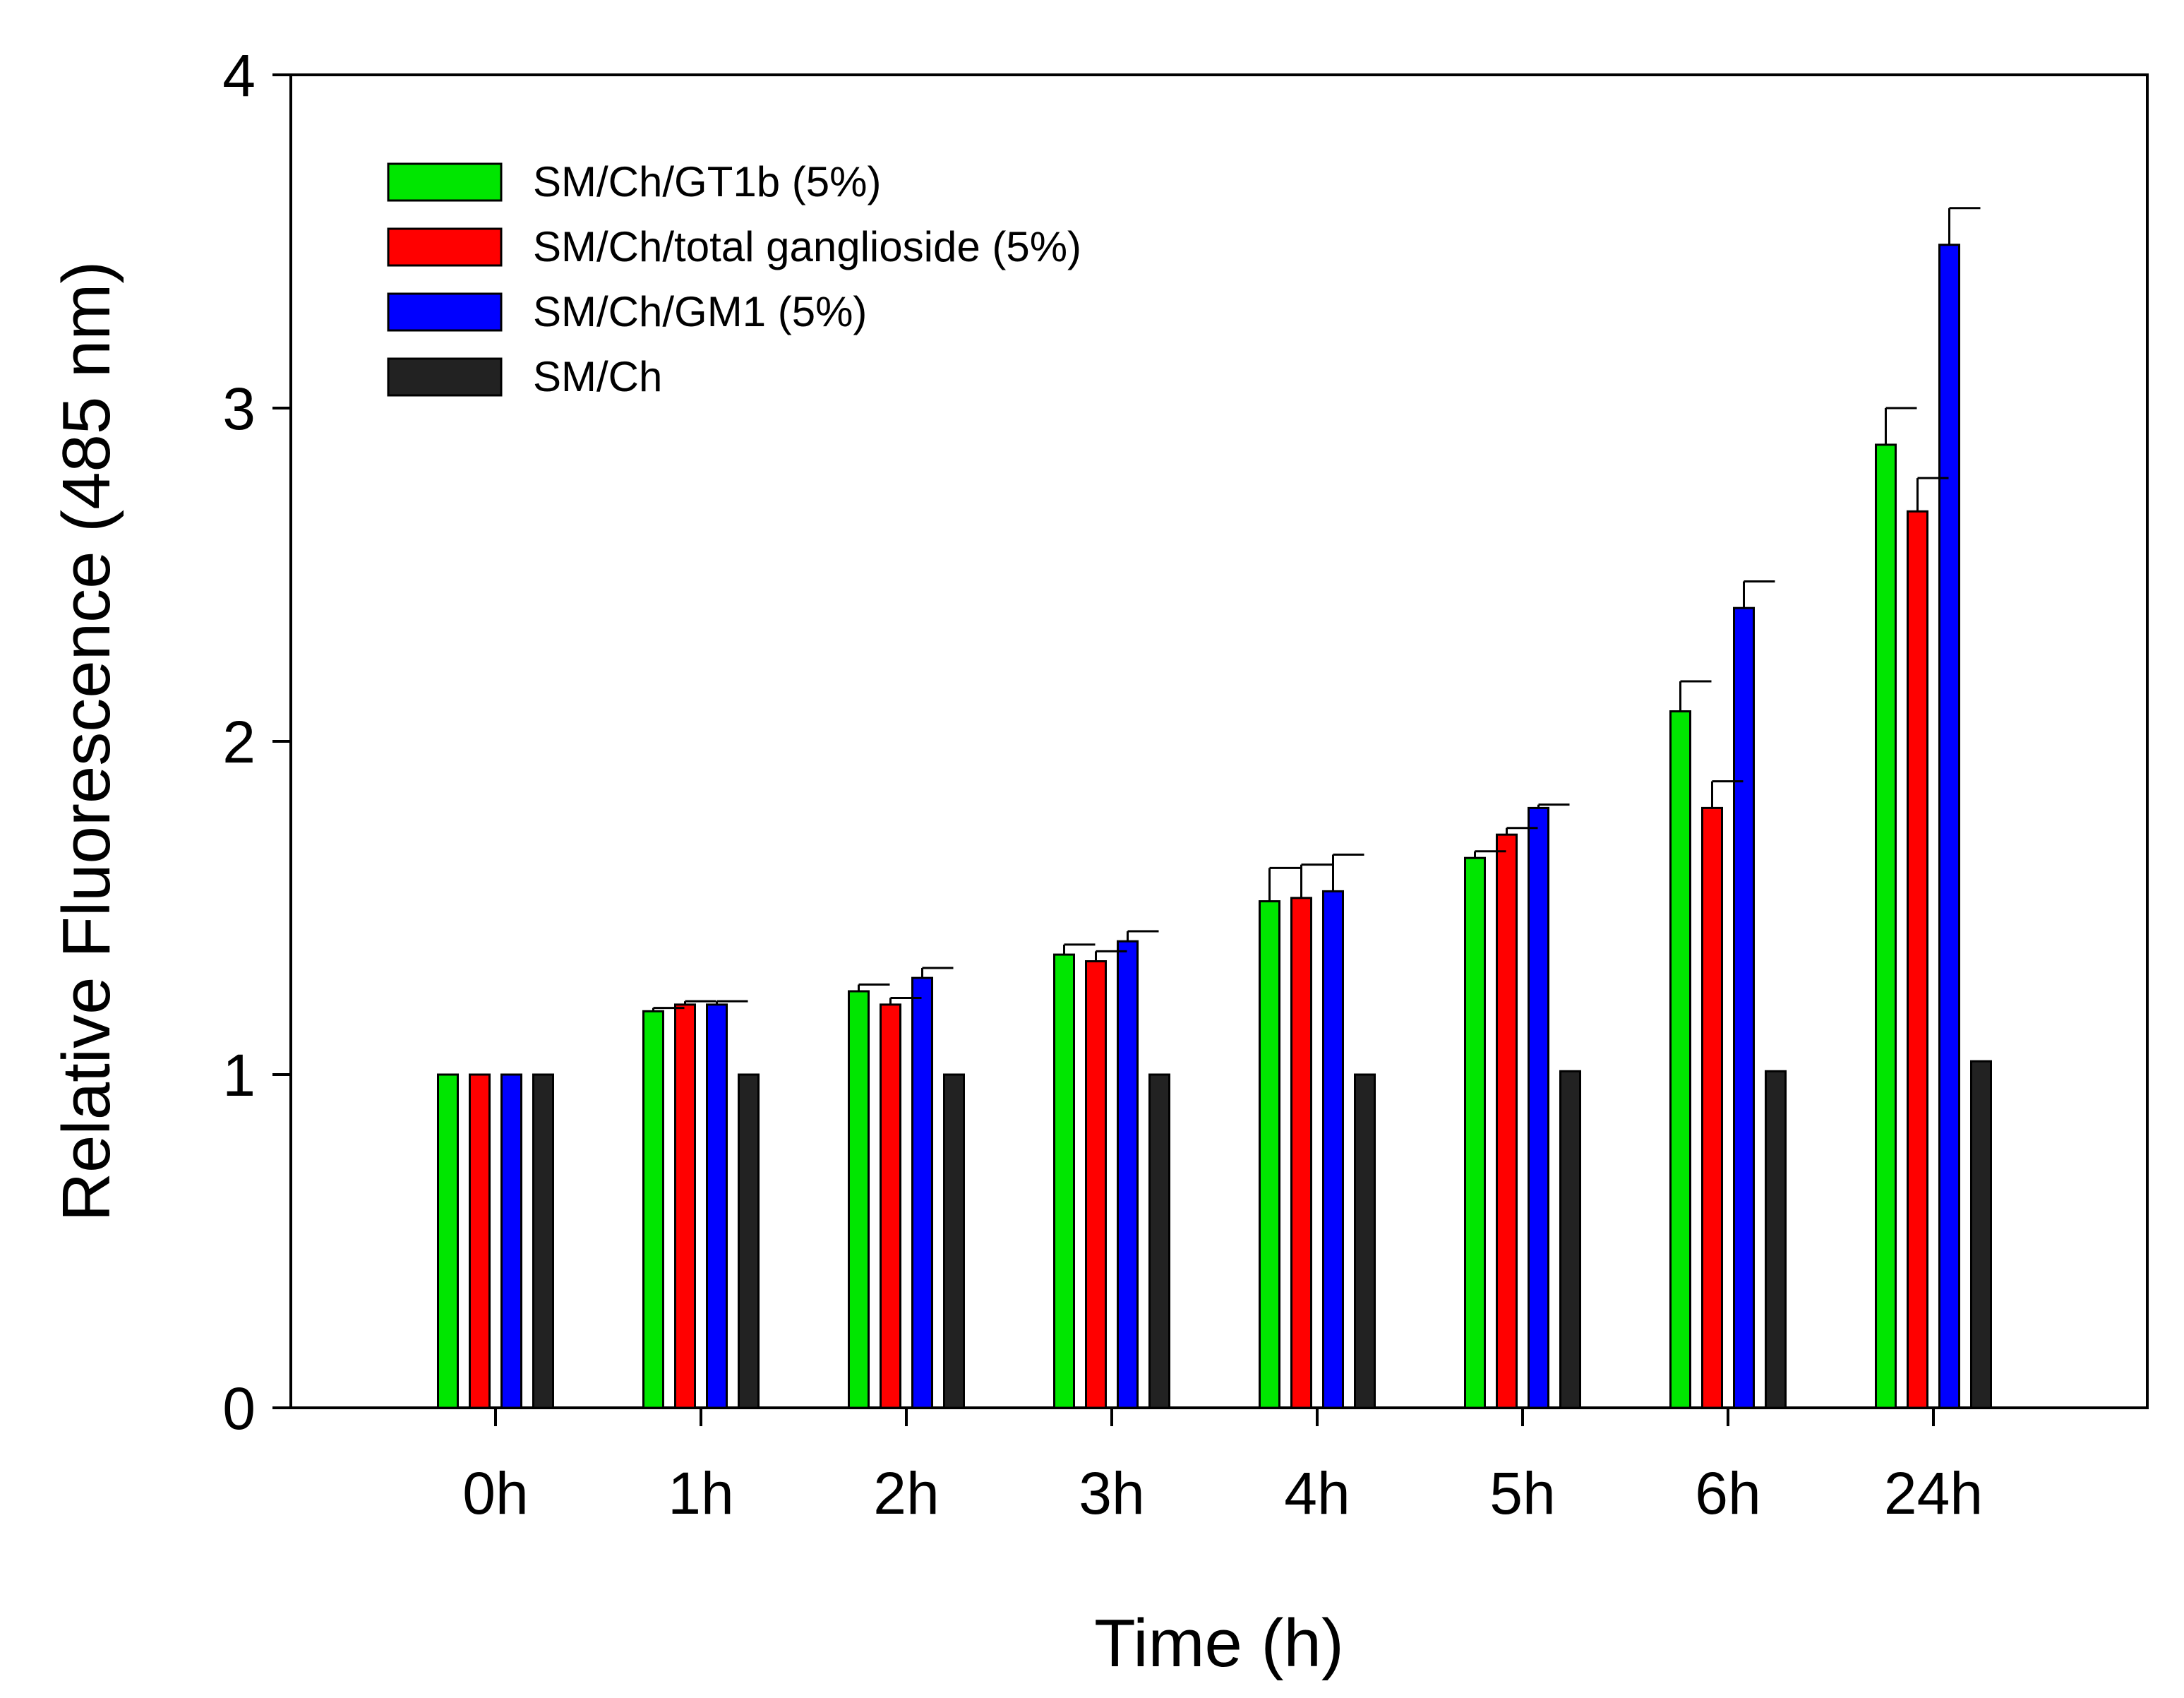  What do you see at coordinates (239, 75) in the screenshot?
I see `y-tick-label: 4` at bounding box center [239, 75].